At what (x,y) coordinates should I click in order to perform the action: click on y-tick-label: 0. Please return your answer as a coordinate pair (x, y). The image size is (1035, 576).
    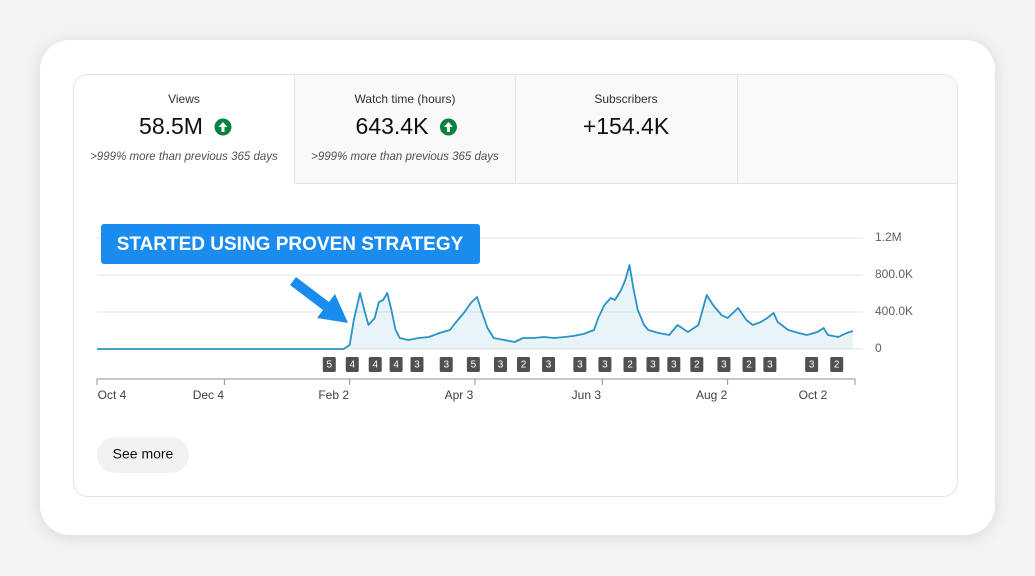
    Looking at the image, I should click on (878, 348).